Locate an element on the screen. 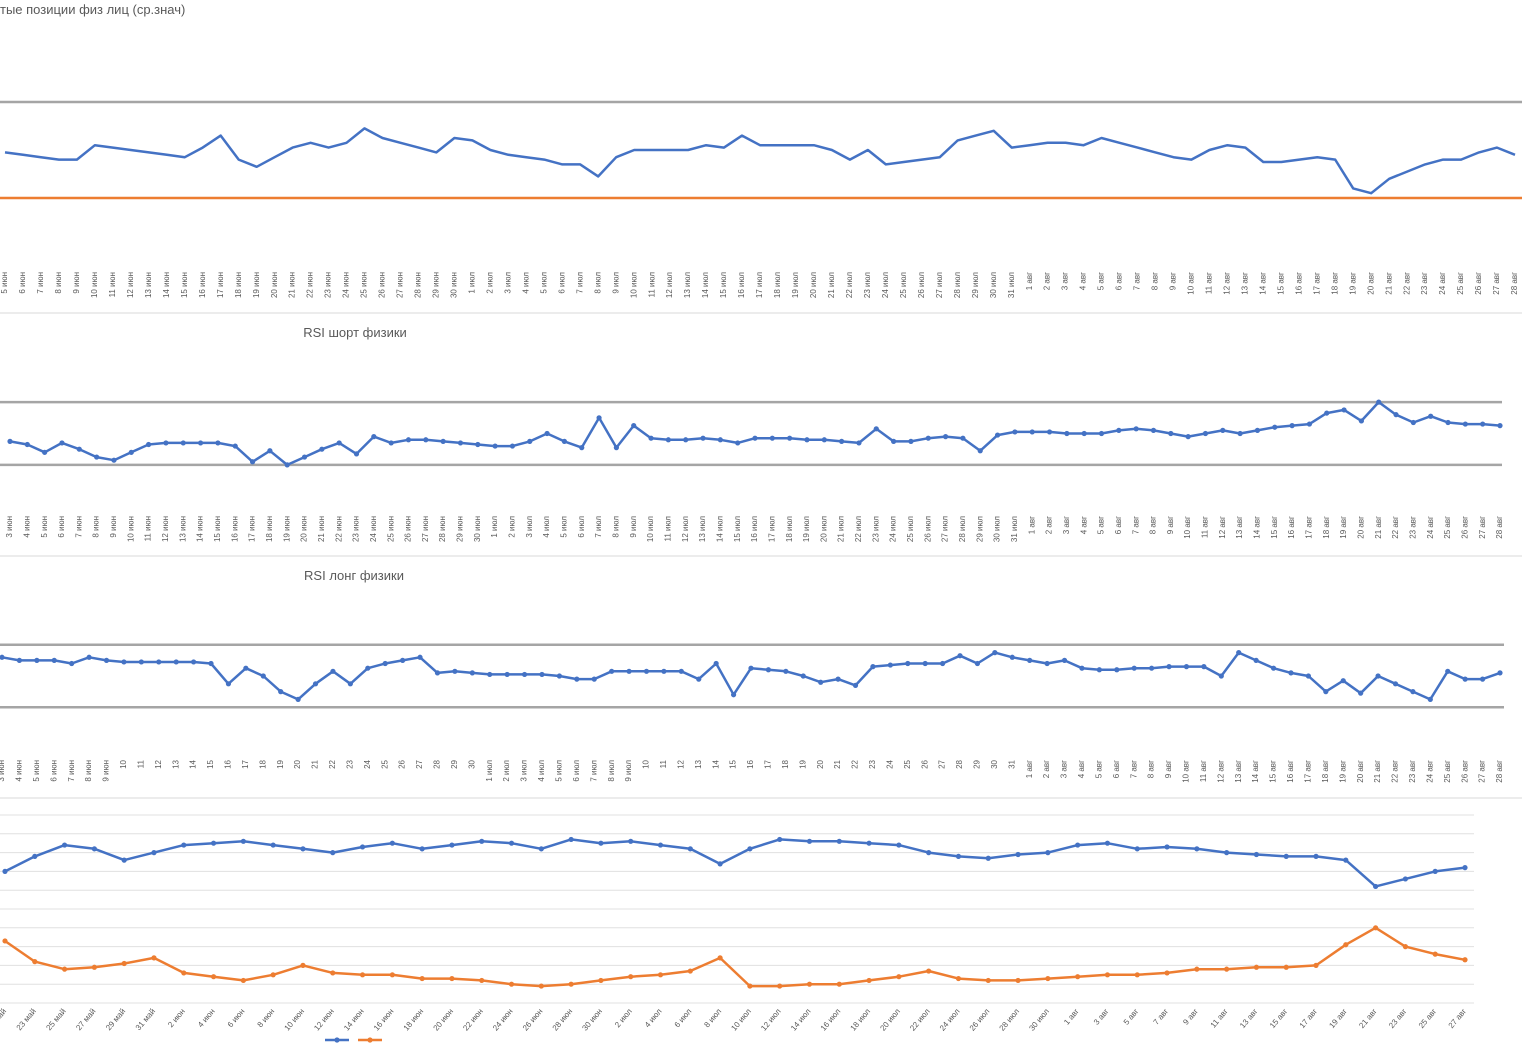 The width and height of the screenshot is (1522, 1052). x-tick-label: 14 июл is located at coordinates (705, 285).